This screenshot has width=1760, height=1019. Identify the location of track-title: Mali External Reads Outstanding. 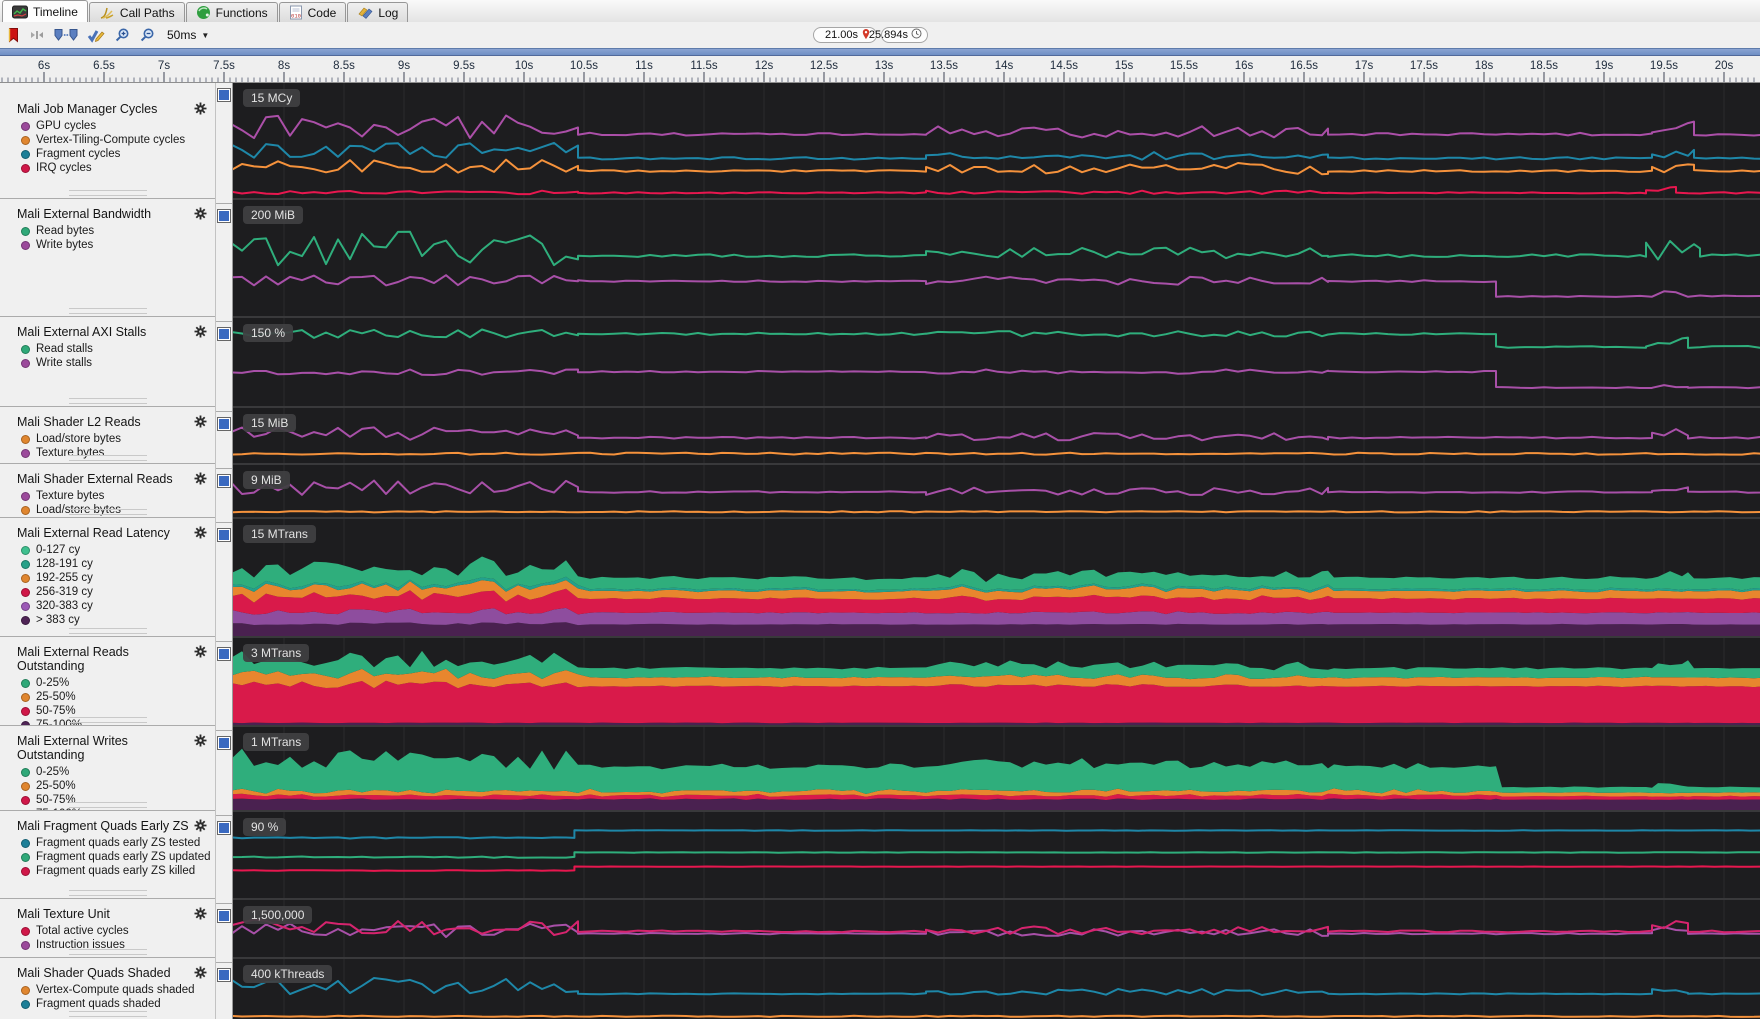
(73, 659).